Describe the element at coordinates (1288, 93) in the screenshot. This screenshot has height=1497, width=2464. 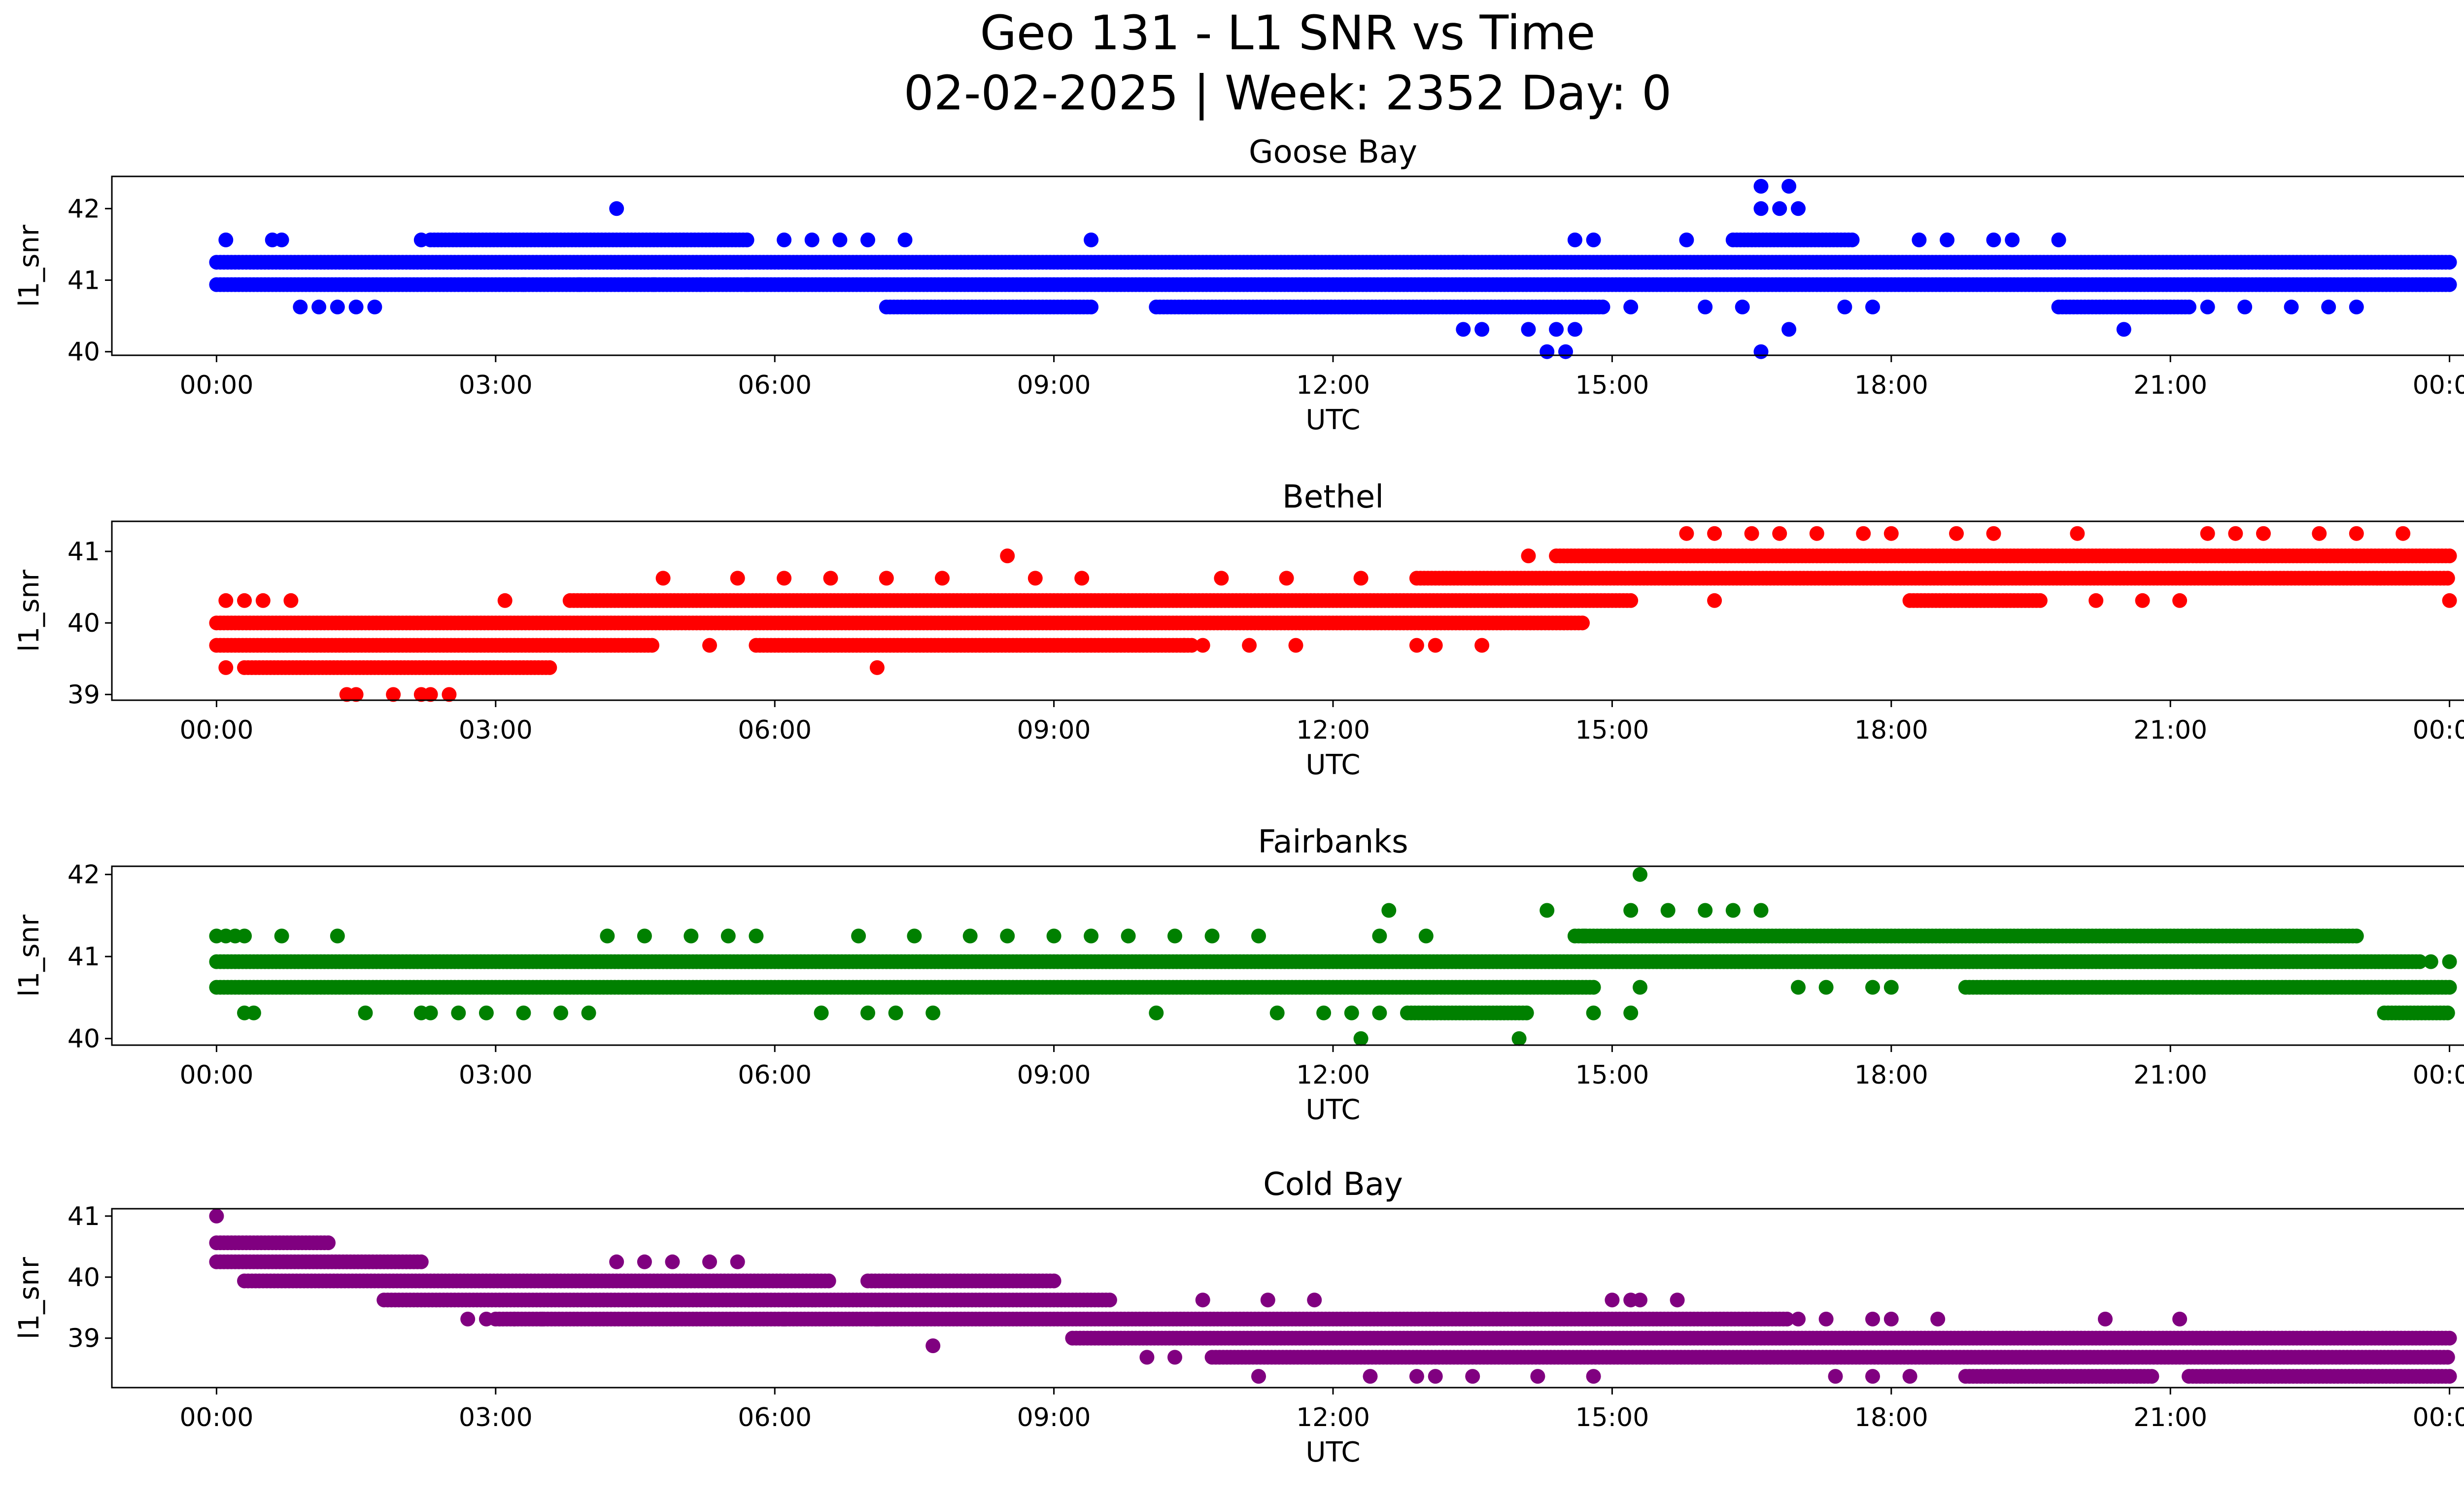
I see `chart-title-line2: 02-02-2025 | Week: 2352 Day: 0` at that location.